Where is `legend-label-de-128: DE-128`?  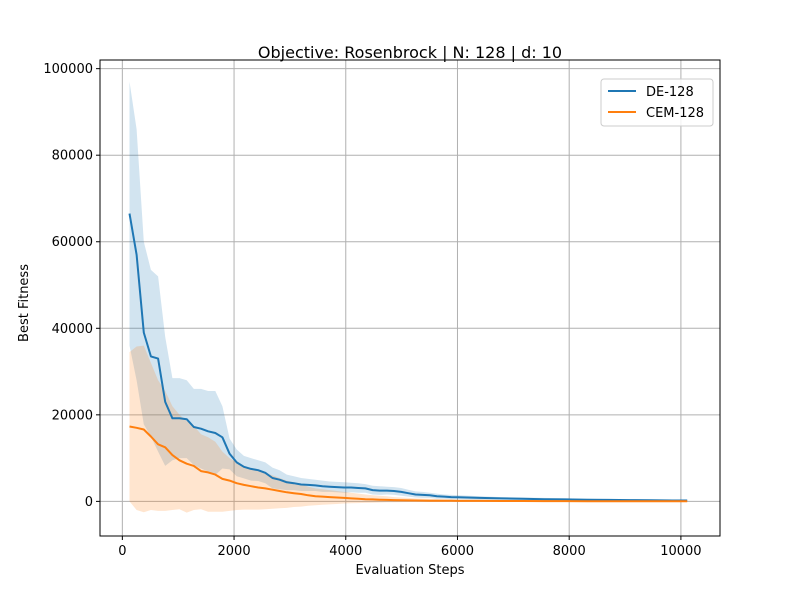
legend-label-de-128: DE-128 is located at coordinates (670, 92).